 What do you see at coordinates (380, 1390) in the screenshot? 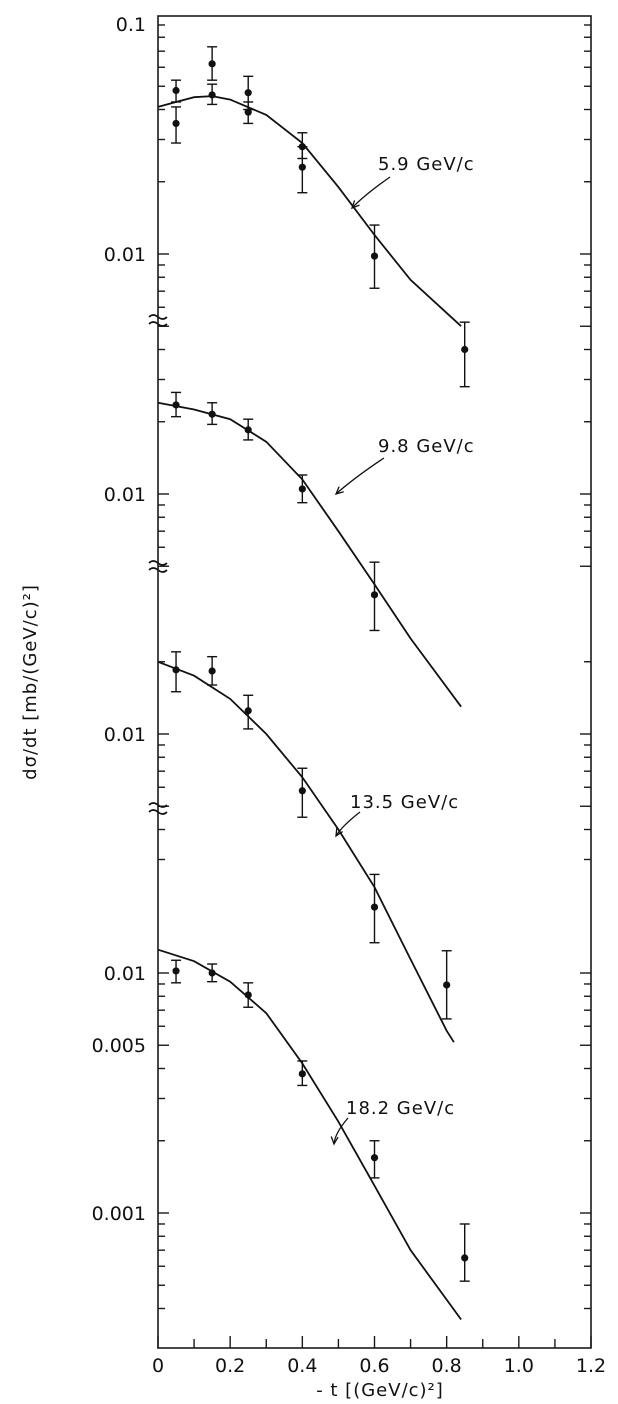
I see `x-axis-label: - t [(GeV/c)²]` at bounding box center [380, 1390].